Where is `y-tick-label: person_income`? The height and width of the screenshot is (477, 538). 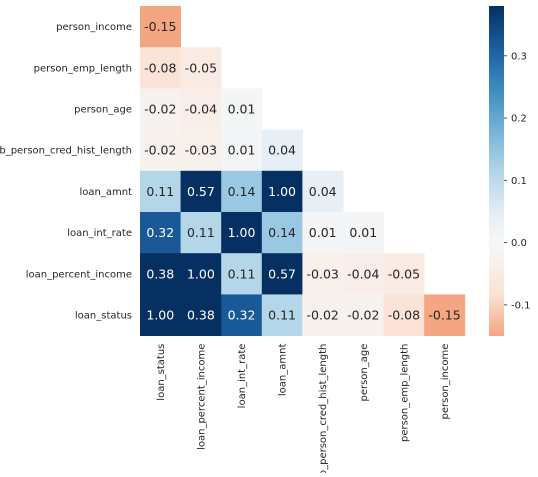 y-tick-label: person_income is located at coordinates (94, 27).